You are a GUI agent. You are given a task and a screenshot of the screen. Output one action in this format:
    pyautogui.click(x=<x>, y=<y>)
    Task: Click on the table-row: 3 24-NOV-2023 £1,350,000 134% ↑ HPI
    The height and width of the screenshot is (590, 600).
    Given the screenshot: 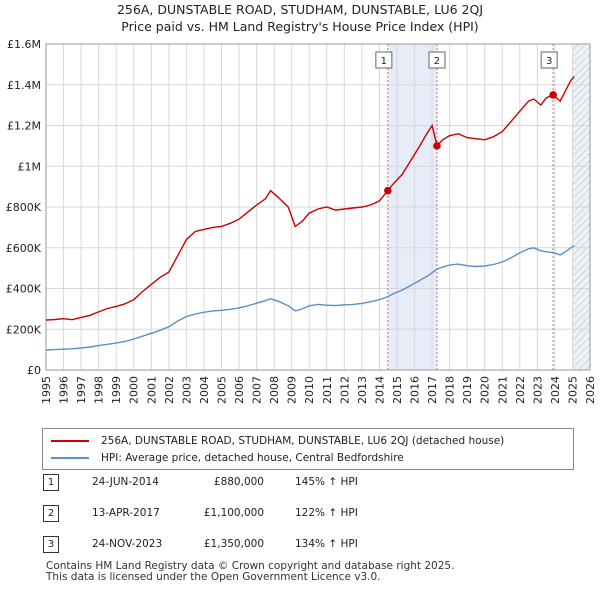 What is the action you would take?
    pyautogui.click(x=312, y=545)
    